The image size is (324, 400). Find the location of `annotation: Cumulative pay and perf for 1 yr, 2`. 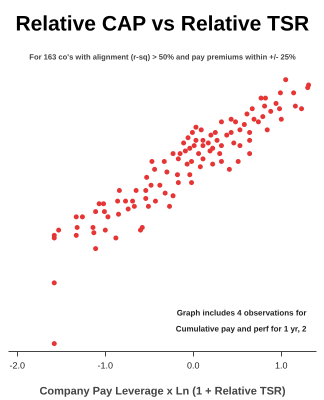

annotation: Cumulative pay and perf for 1 yr, 2 is located at coordinates (242, 329).